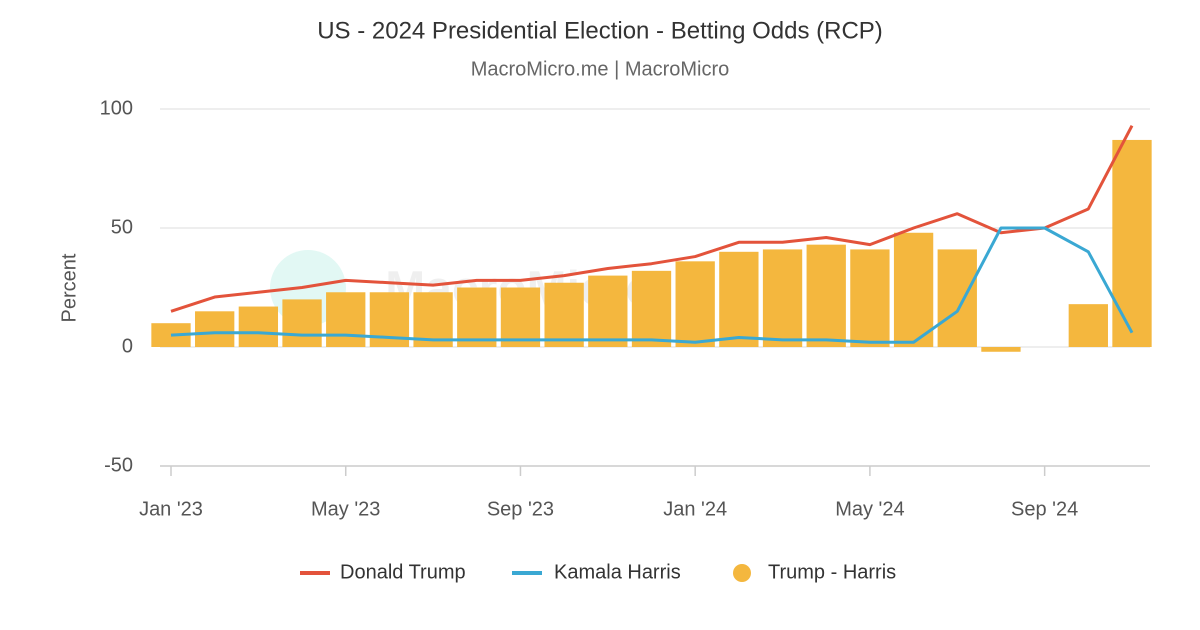  What do you see at coordinates (403, 572) in the screenshot?
I see `legend-label: Donald Trump` at bounding box center [403, 572].